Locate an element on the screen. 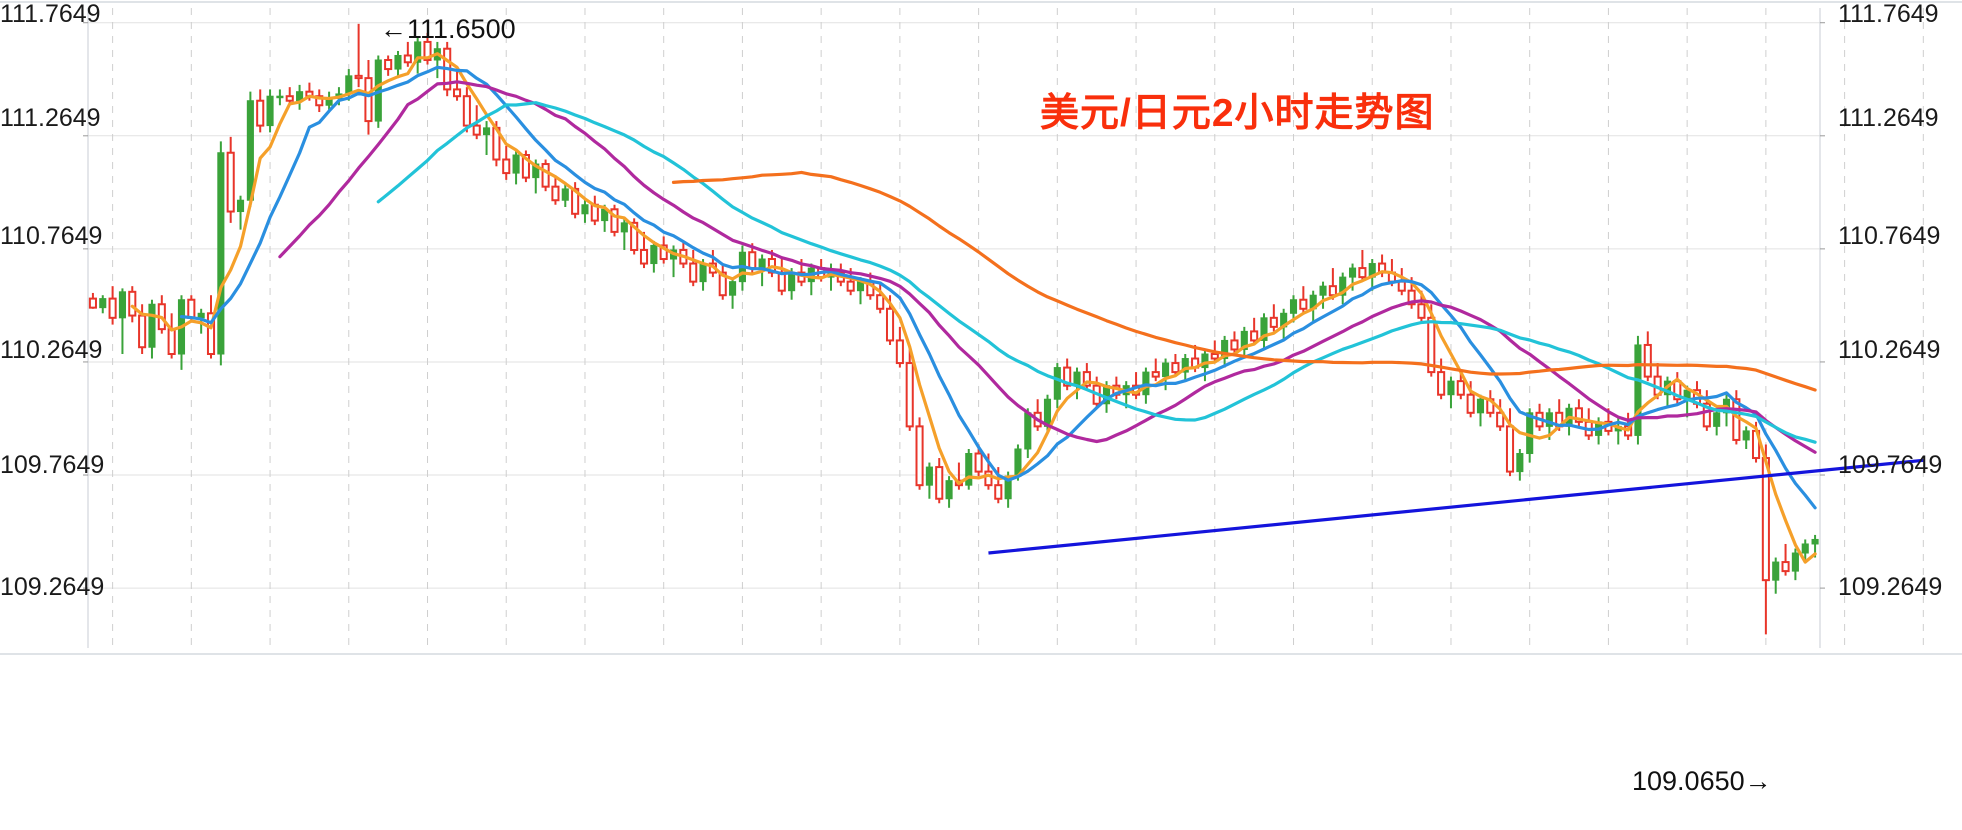 This screenshot has width=1962, height=830. y-axis-left-tick-4: 109.7649 is located at coordinates (52, 465).